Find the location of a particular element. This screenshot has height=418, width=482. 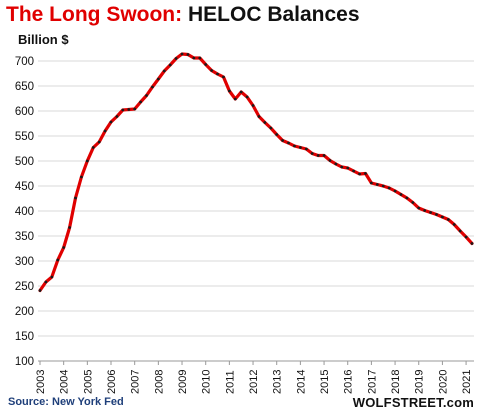

x-tick-label: 2013 is located at coordinates (278, 382).